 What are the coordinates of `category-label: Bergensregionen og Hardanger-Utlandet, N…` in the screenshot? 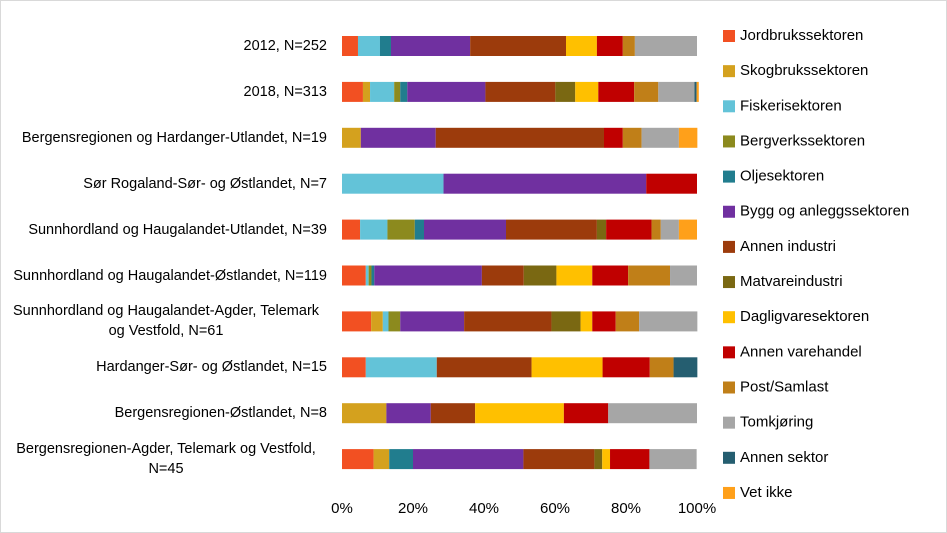 It's located at (164, 138).